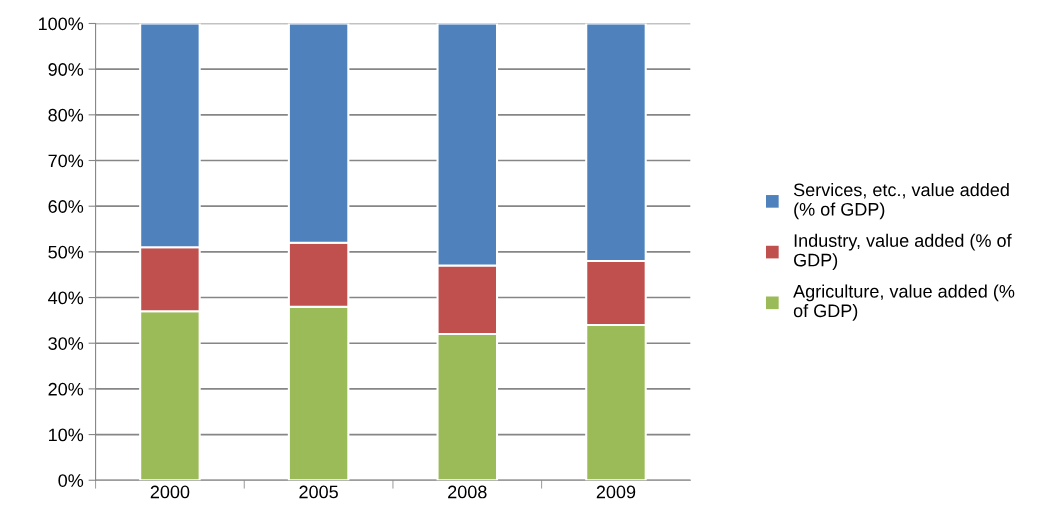 The height and width of the screenshot is (522, 1062). What do you see at coordinates (66, 389) in the screenshot?
I see `y-tick-label: 20%` at bounding box center [66, 389].